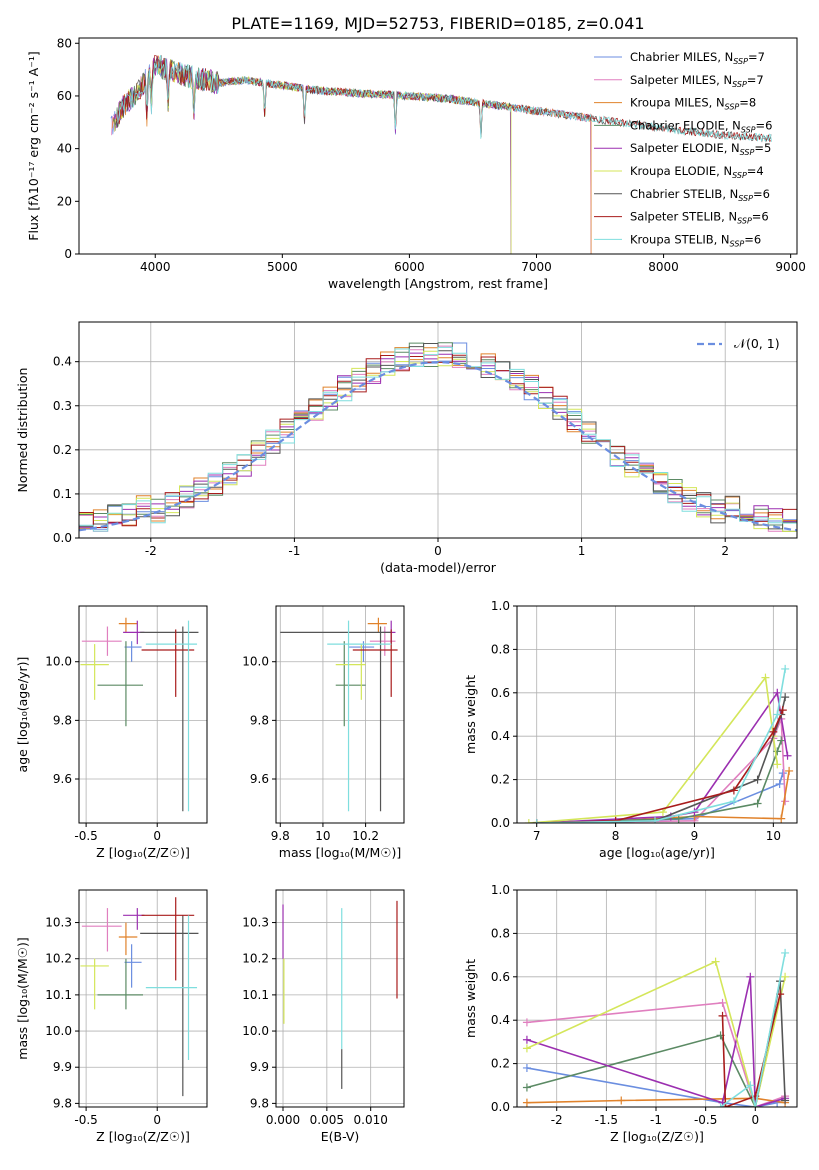  I want to click on x-tick-label: 6000, so click(409, 267).